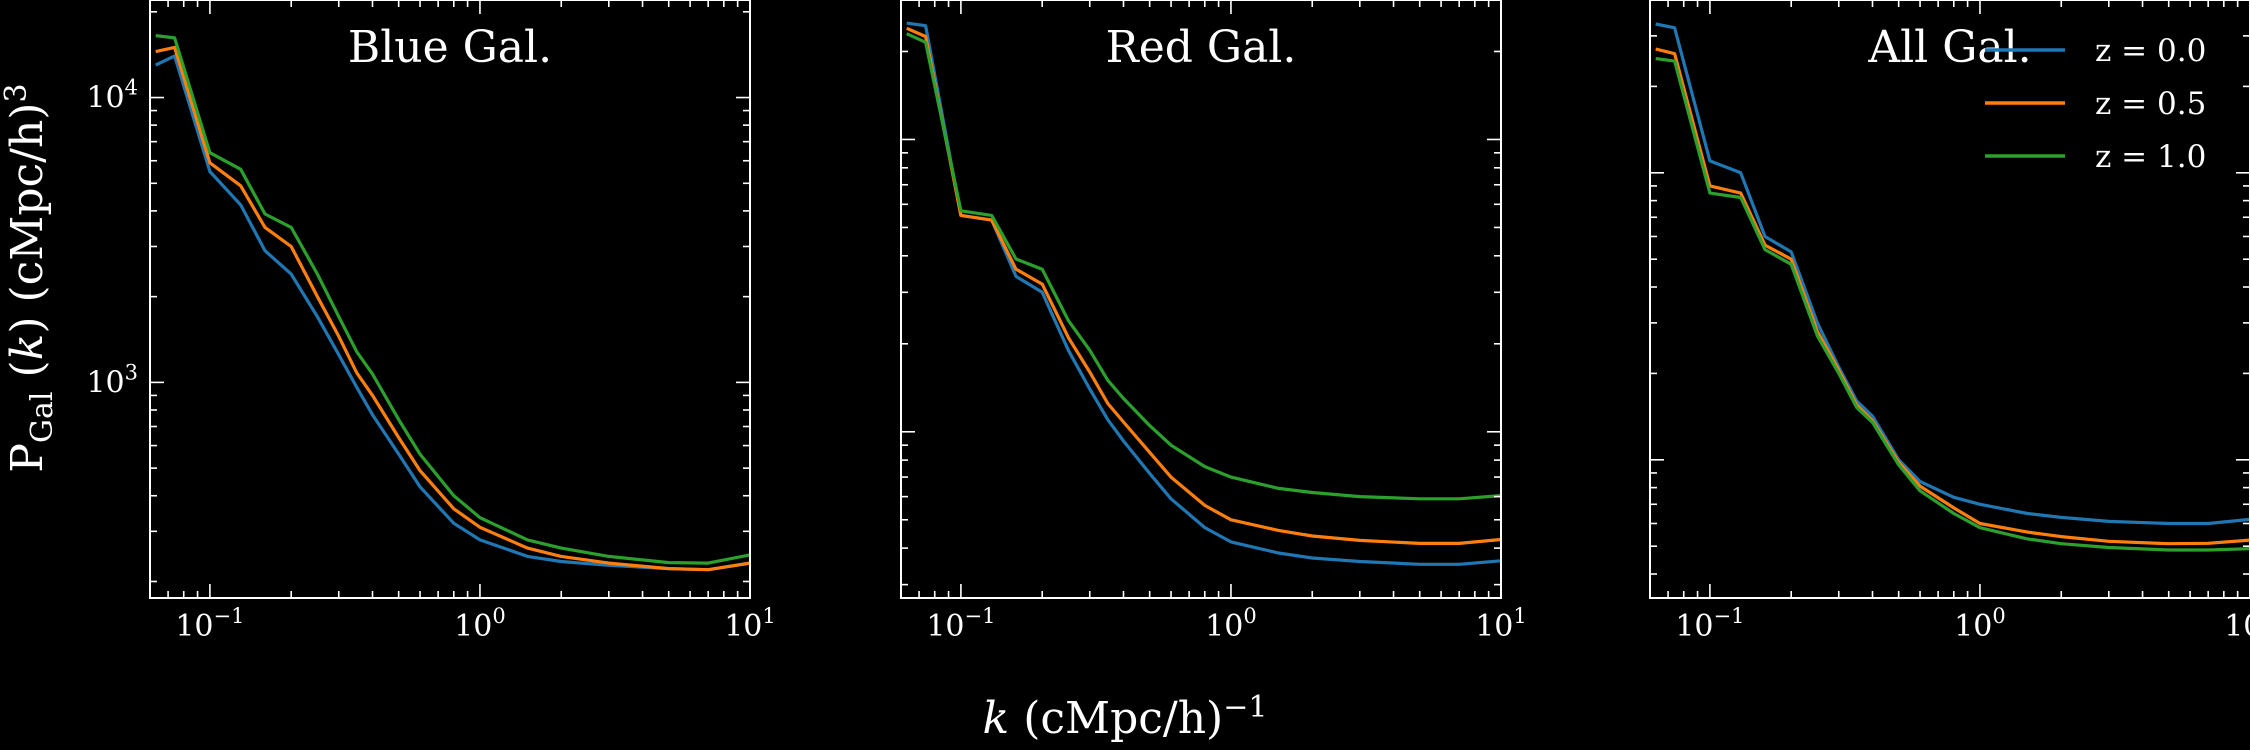 This screenshot has height=750, width=2250. Describe the element at coordinates (30, 277) in the screenshot. I see `y-axis-label: PGal (k) (cMpc/h)3` at that location.